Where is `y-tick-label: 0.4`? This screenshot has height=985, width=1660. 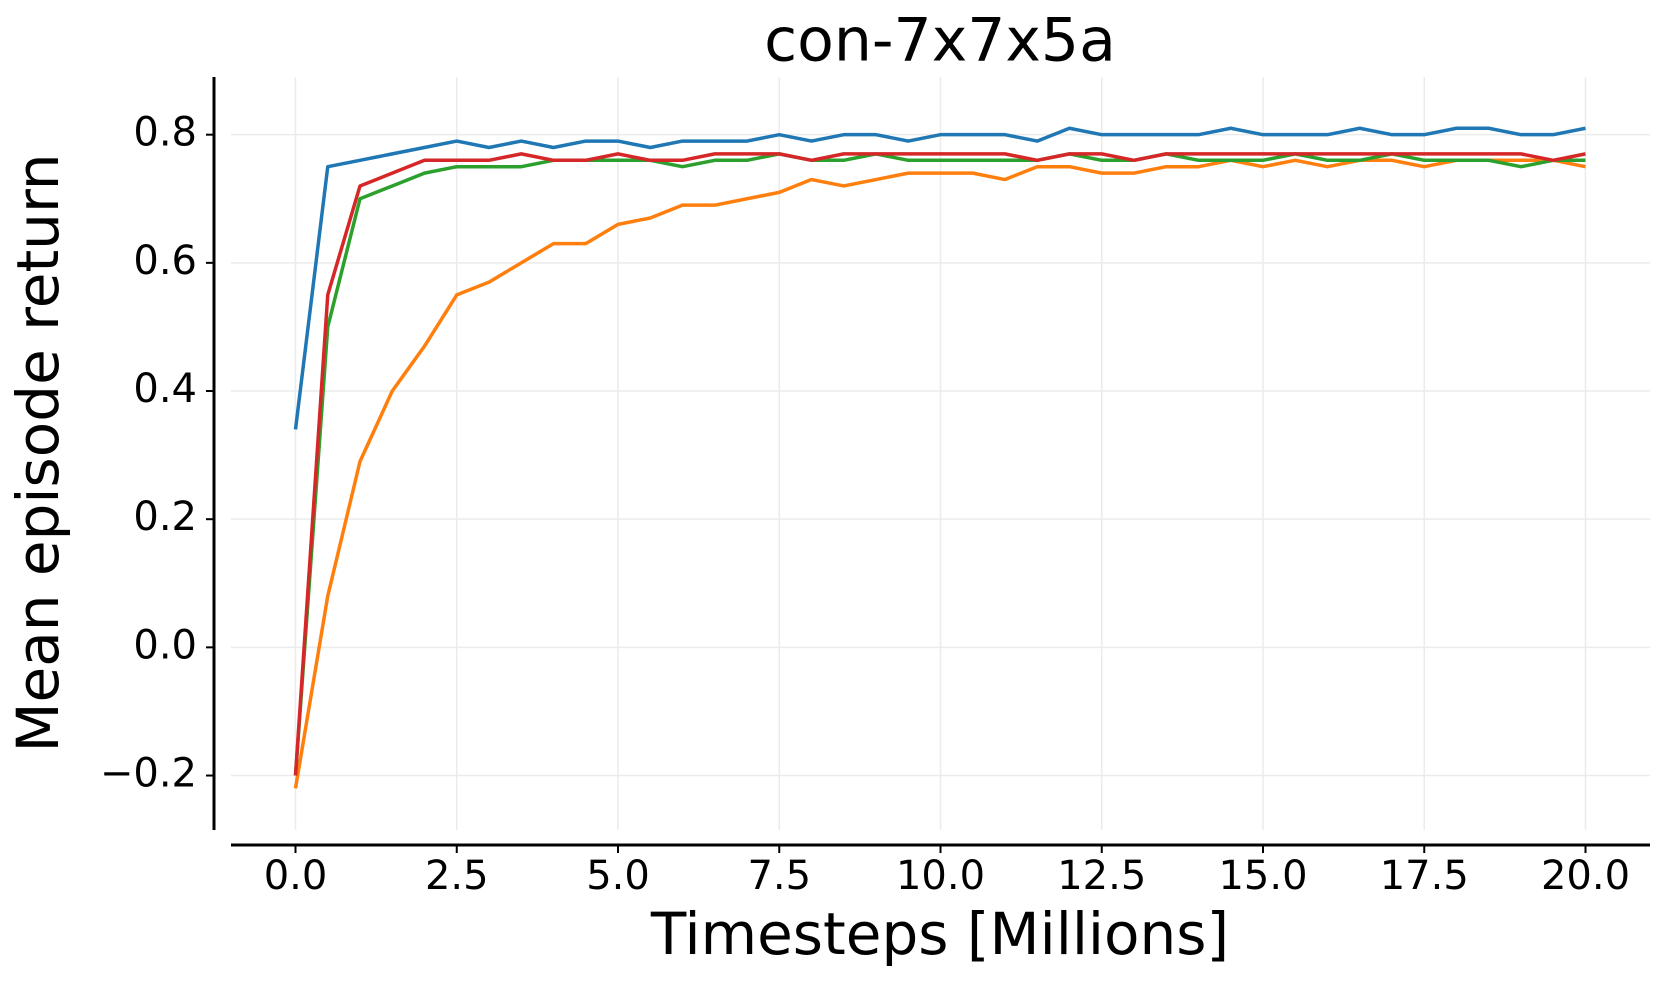 y-tick-label: 0.4 is located at coordinates (165, 389).